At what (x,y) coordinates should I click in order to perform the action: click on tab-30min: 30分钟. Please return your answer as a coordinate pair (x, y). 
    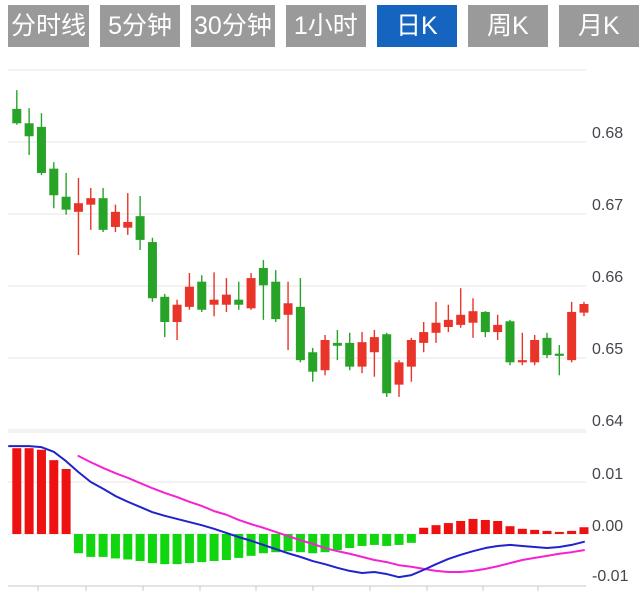
    Looking at the image, I should click on (233, 26).